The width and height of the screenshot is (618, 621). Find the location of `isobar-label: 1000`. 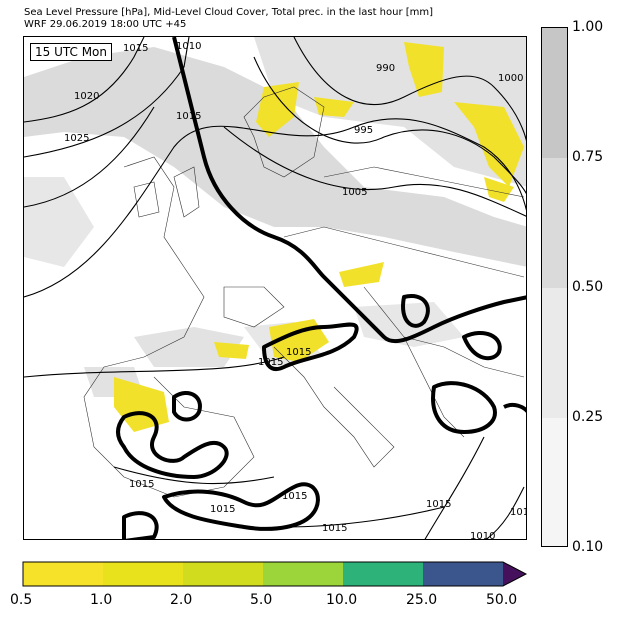

isobar-label: 1000 is located at coordinates (510, 78).